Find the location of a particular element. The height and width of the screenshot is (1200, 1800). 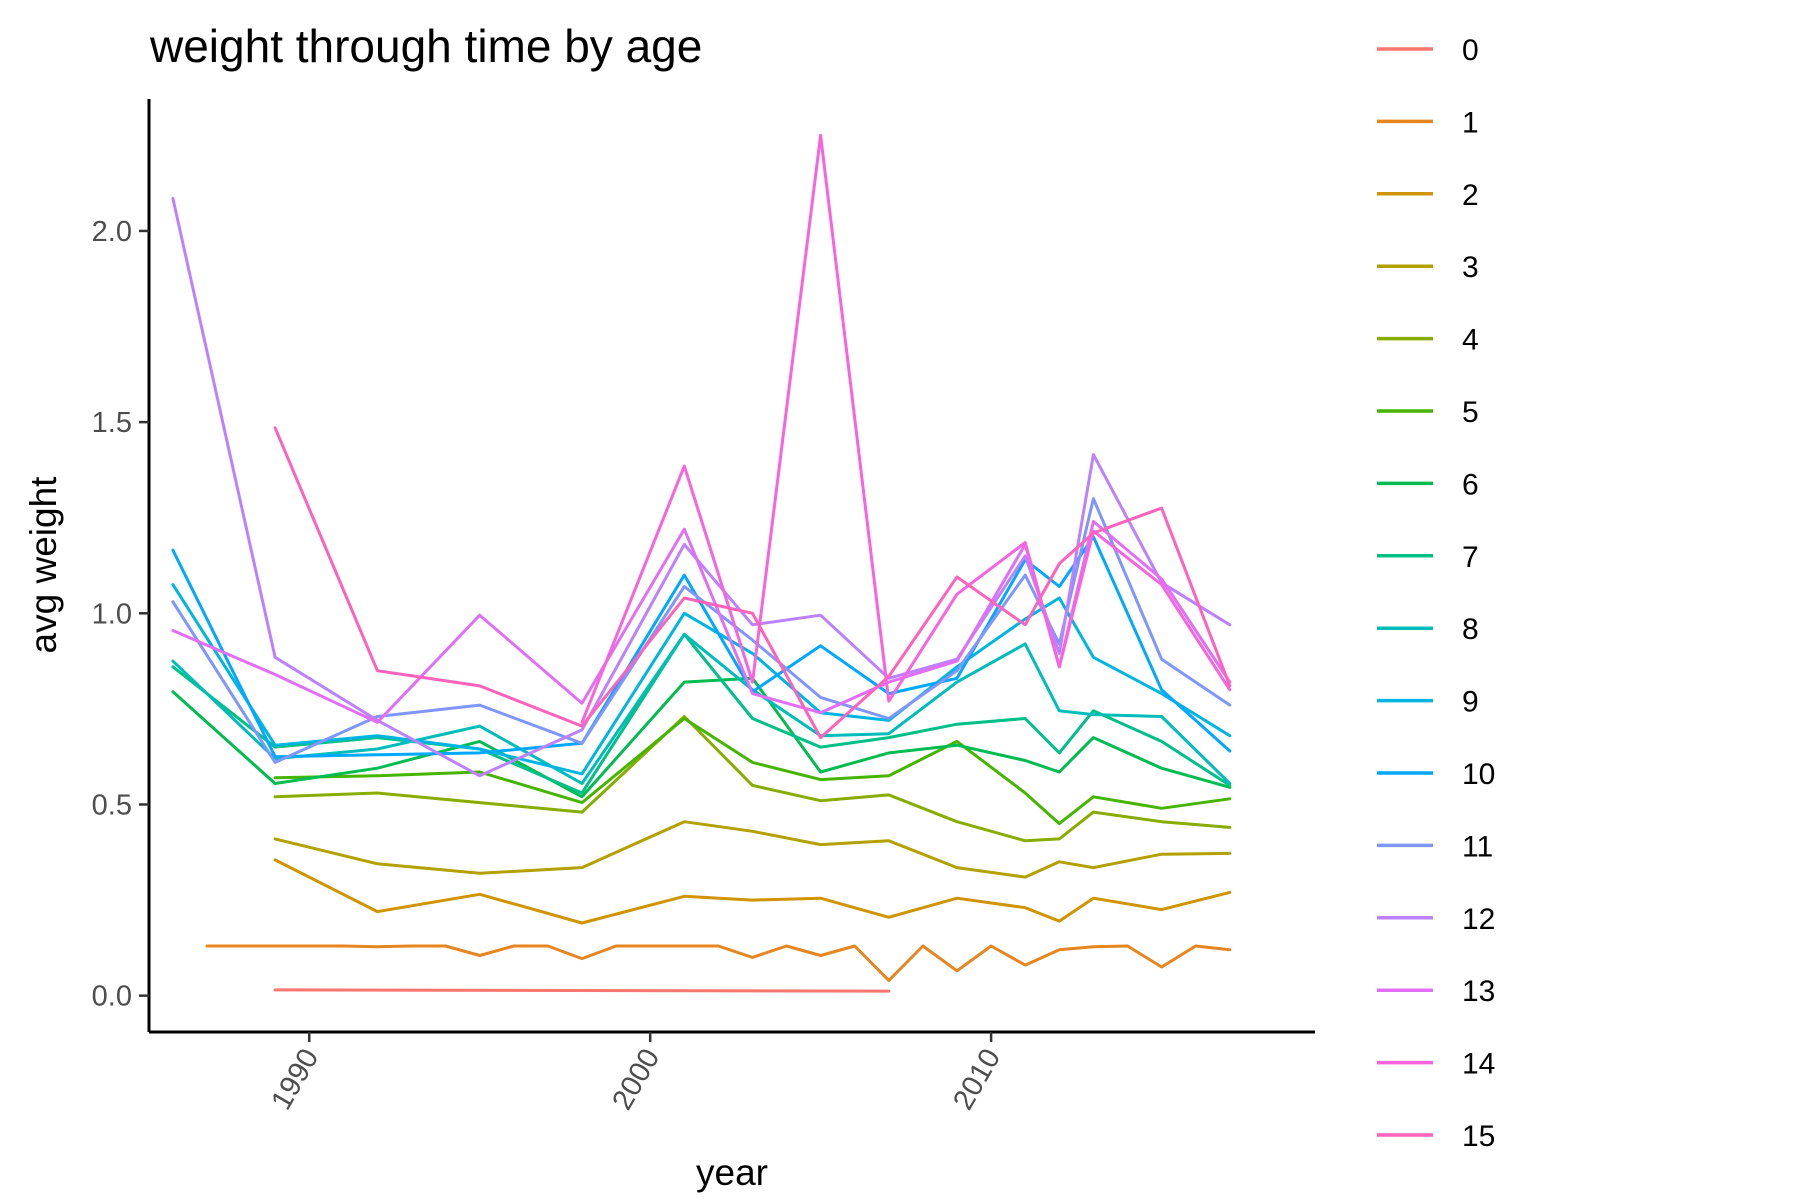

legend-label-8: 8 is located at coordinates (1470, 629).